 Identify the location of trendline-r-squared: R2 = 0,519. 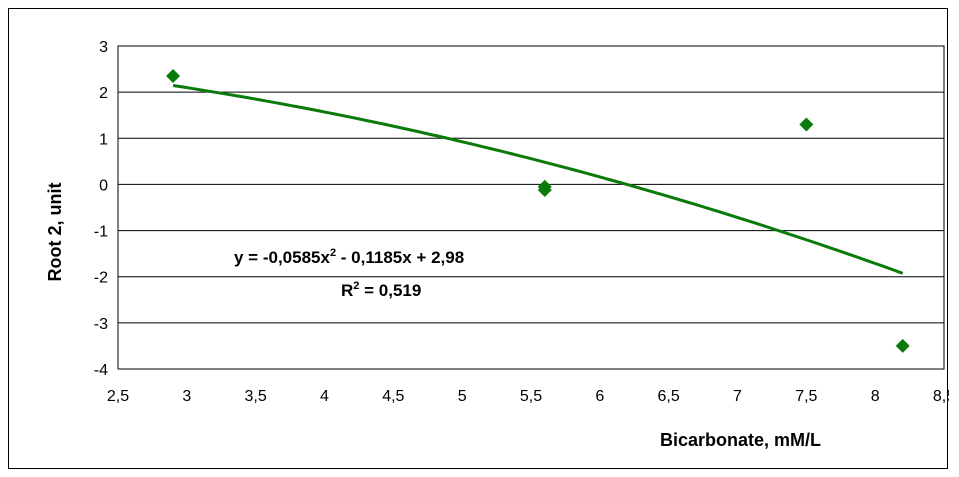
(381, 290).